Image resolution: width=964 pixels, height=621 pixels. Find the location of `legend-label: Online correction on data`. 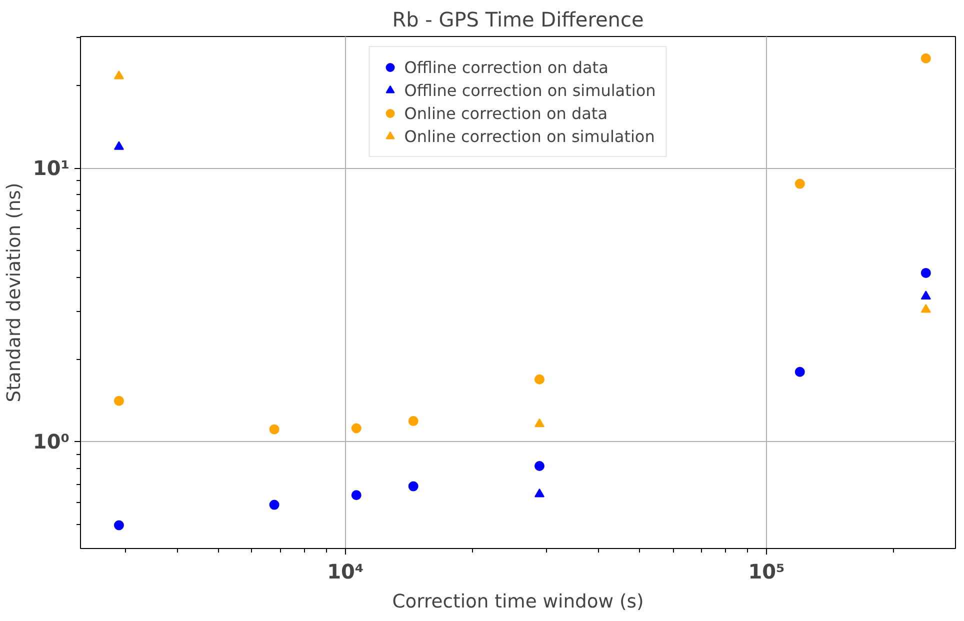

legend-label: Online correction on data is located at coordinates (506, 113).